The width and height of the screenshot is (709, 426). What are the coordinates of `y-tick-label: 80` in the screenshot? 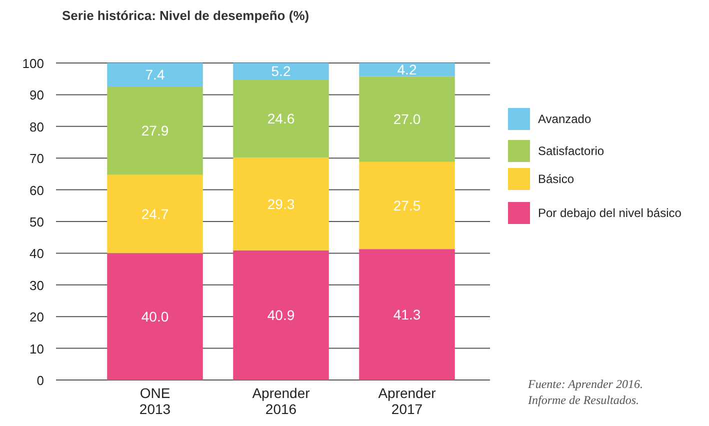 It's located at (37, 126).